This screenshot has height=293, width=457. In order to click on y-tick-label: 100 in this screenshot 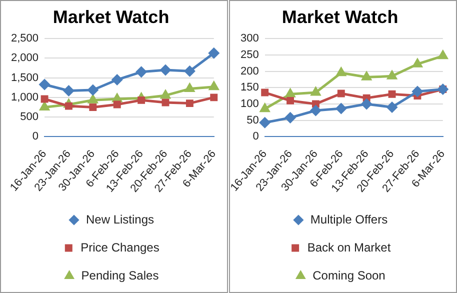, I will do `click(249, 104)`.